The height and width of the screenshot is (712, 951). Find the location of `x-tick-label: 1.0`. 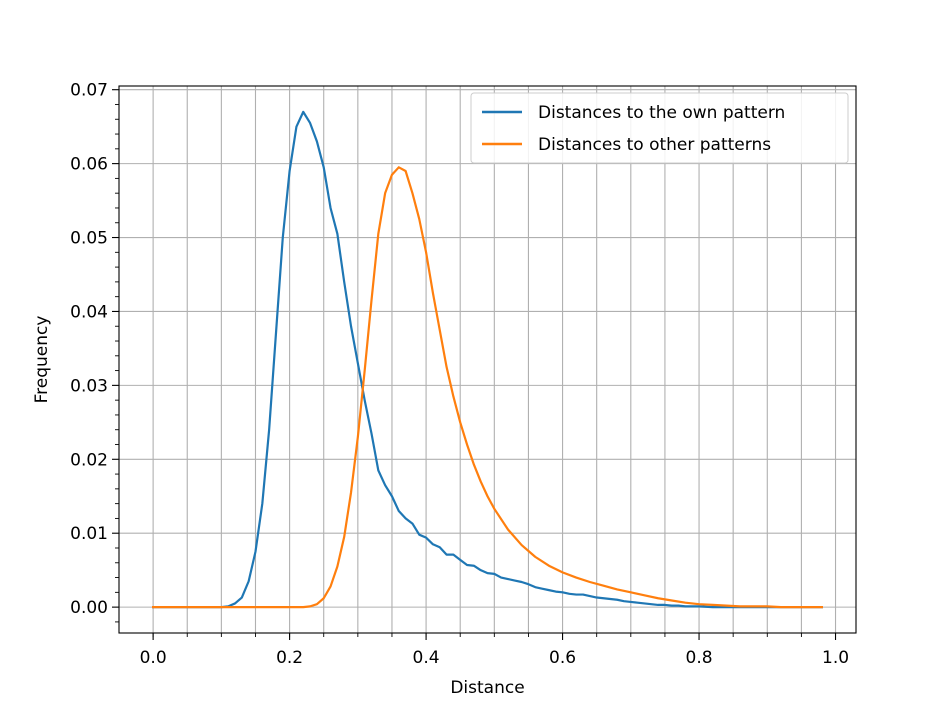

x-tick-label: 1.0 is located at coordinates (835, 658).